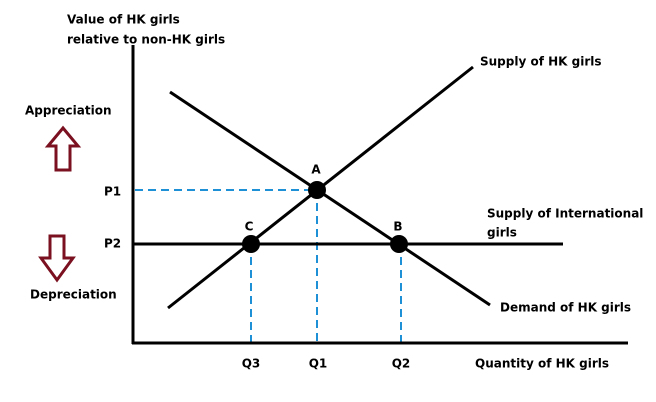  I want to click on curve-label: Demand of HK girls, so click(565, 308).